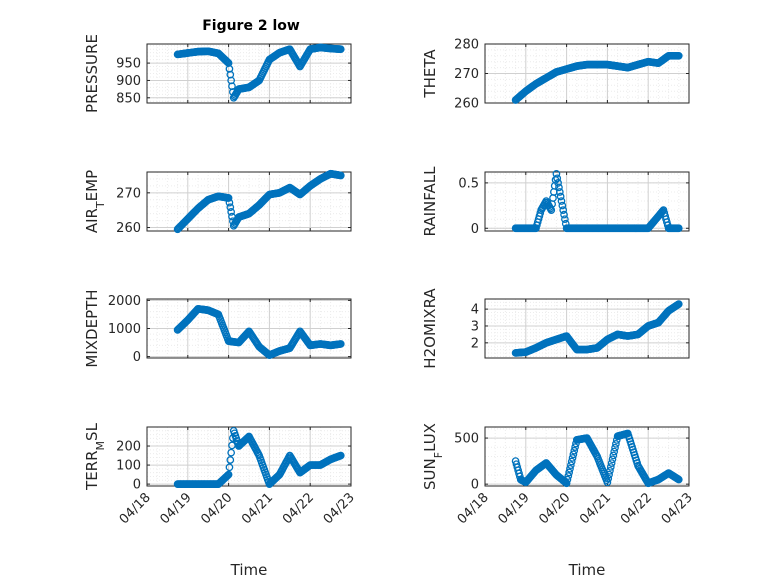 The image size is (778, 583). Describe the element at coordinates (475, 343) in the screenshot. I see `y-tick-label: 2` at that location.